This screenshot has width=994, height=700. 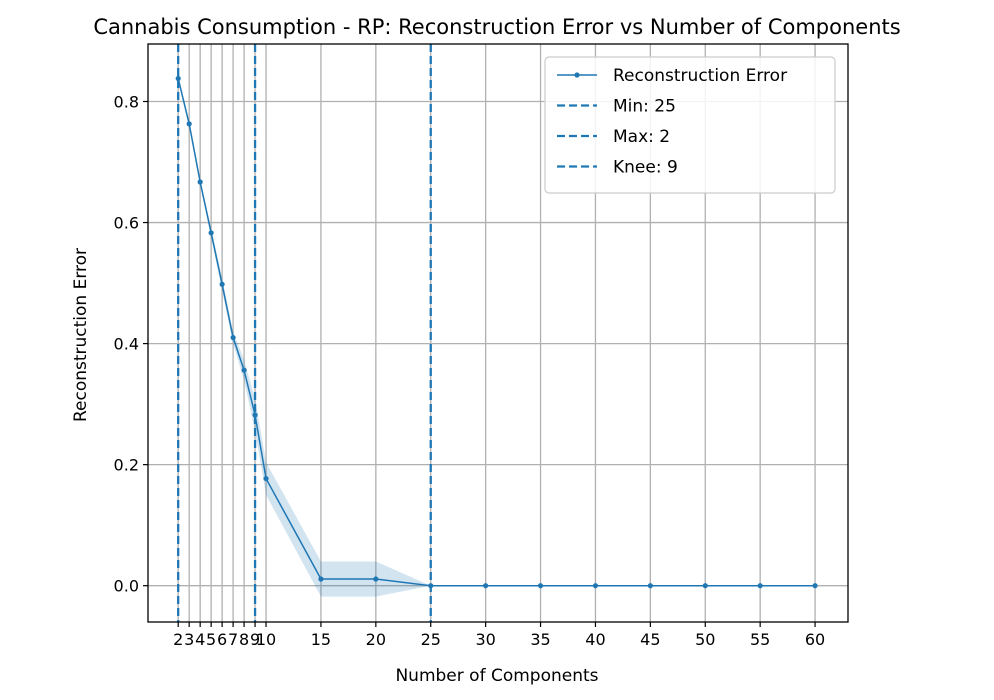 What do you see at coordinates (376, 639) in the screenshot?
I see `x-tick-label: 20` at bounding box center [376, 639].